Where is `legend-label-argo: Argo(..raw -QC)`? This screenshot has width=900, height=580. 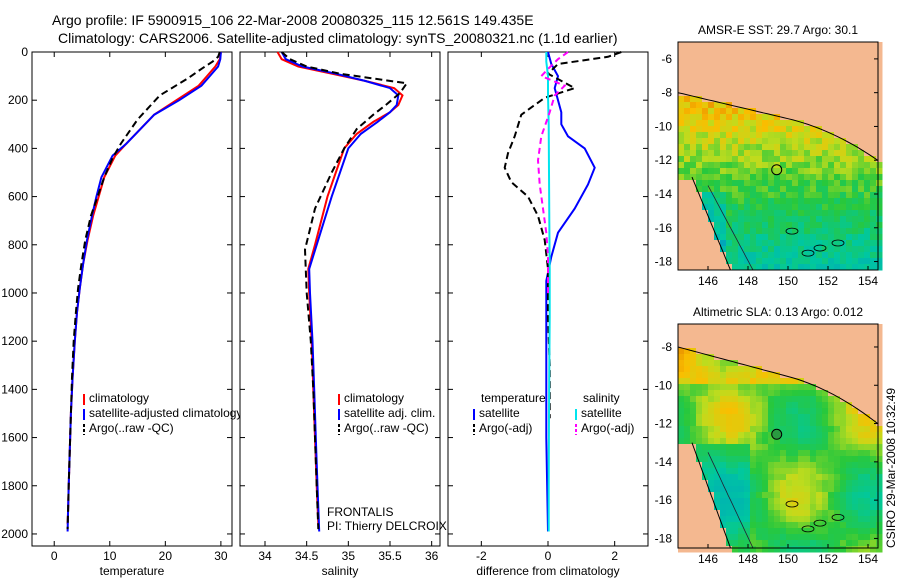 legend-label-argo: Argo(..raw -QC) is located at coordinates (131, 428).